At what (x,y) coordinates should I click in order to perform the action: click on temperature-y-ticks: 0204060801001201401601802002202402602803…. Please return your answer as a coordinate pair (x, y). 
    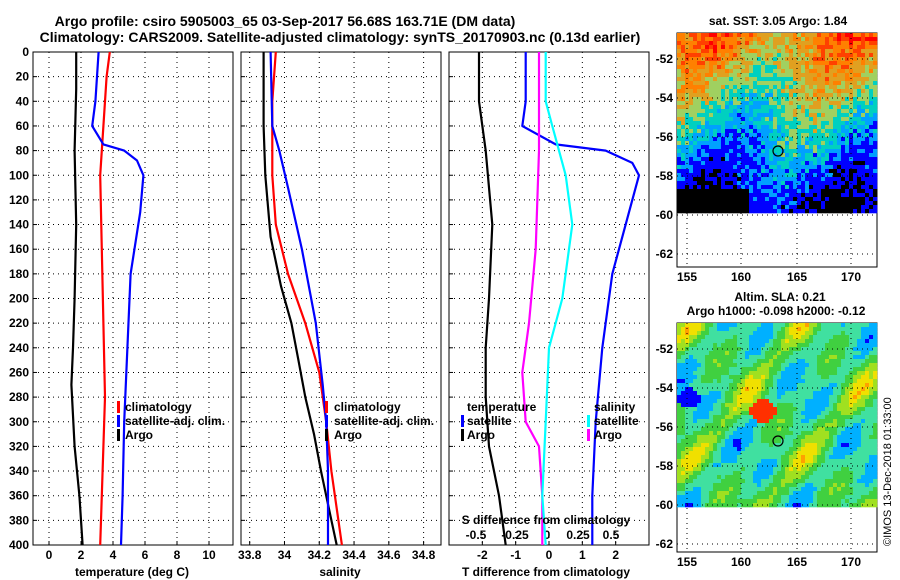
    Looking at the image, I should click on (19, 298).